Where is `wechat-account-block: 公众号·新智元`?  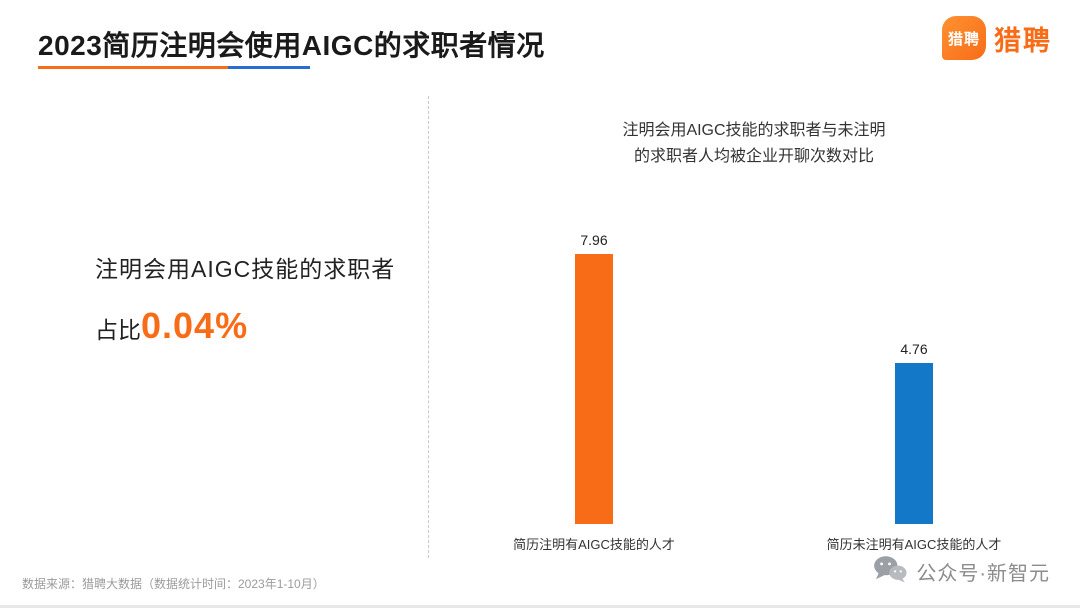
wechat-account-block: 公众号·新智元 is located at coordinates (961, 571).